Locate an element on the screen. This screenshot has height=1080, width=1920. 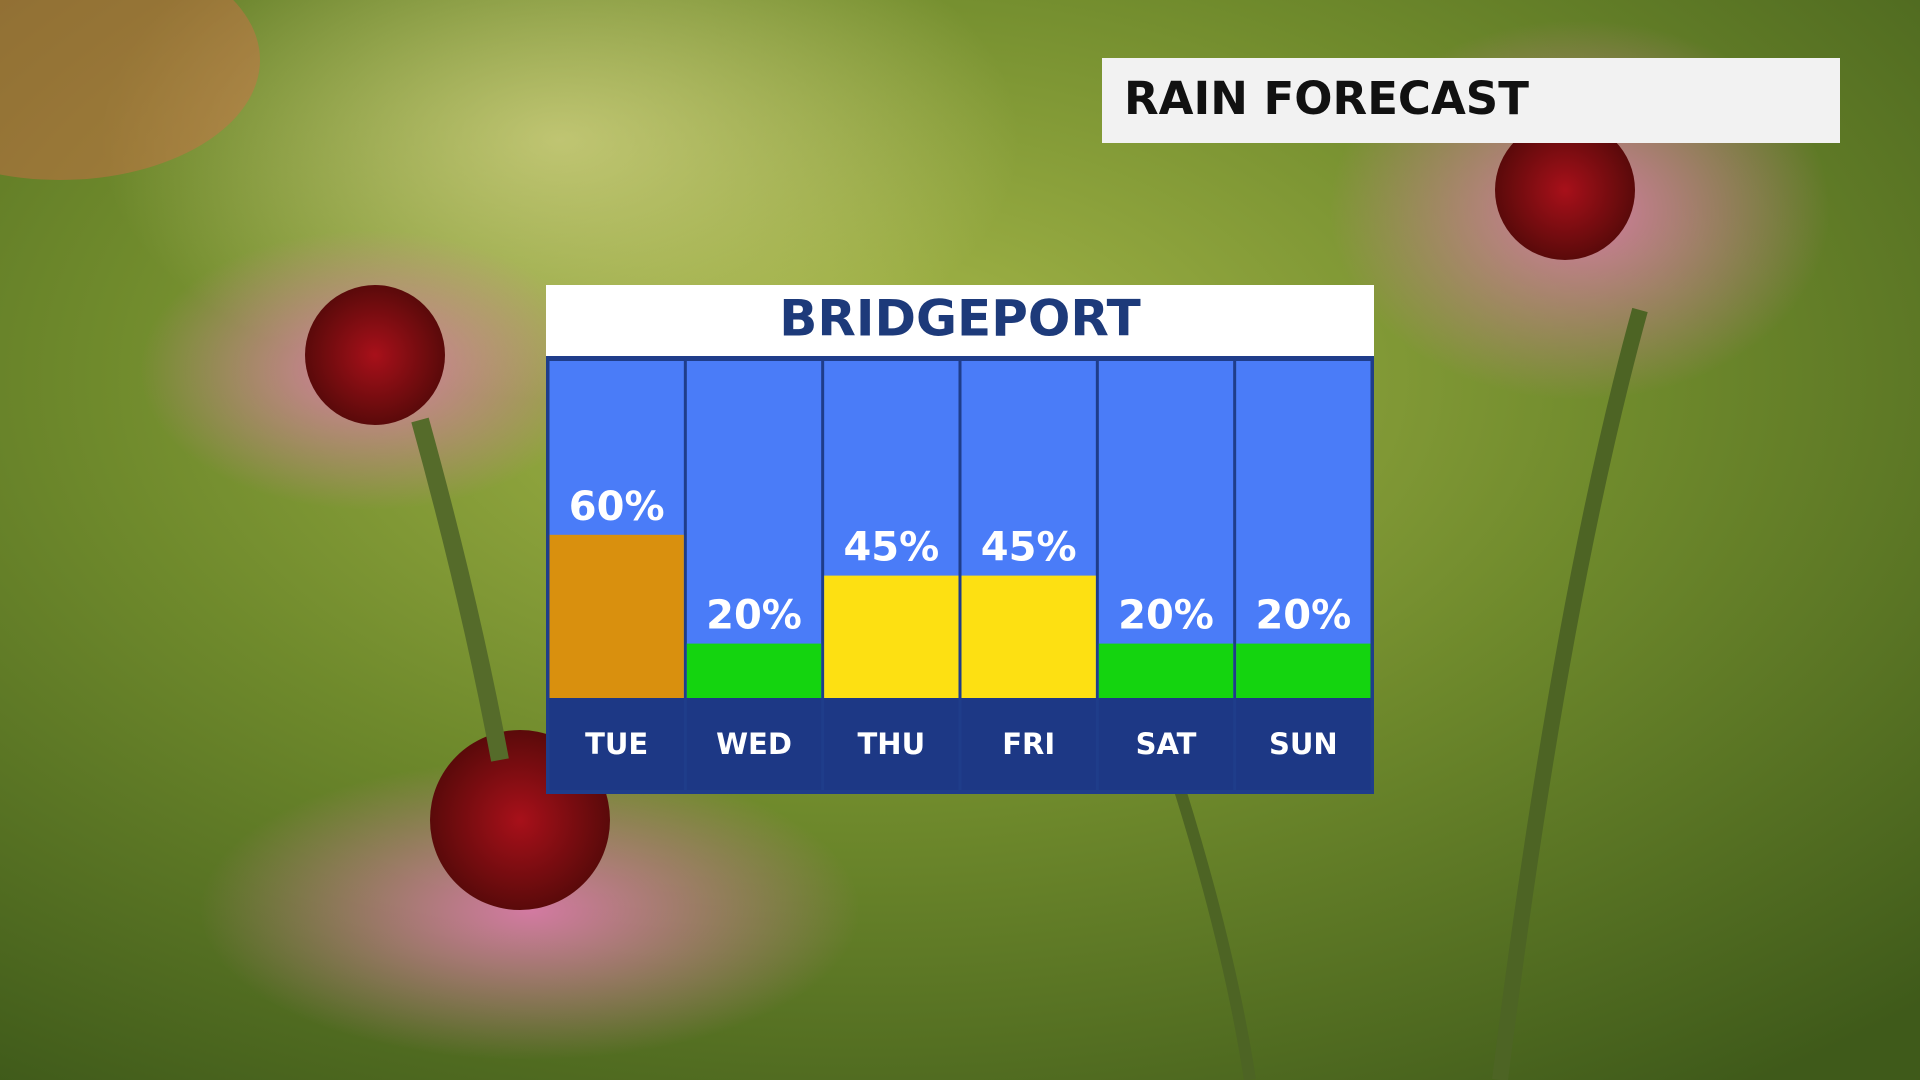
x-tick-label: TUE is located at coordinates (616, 744).